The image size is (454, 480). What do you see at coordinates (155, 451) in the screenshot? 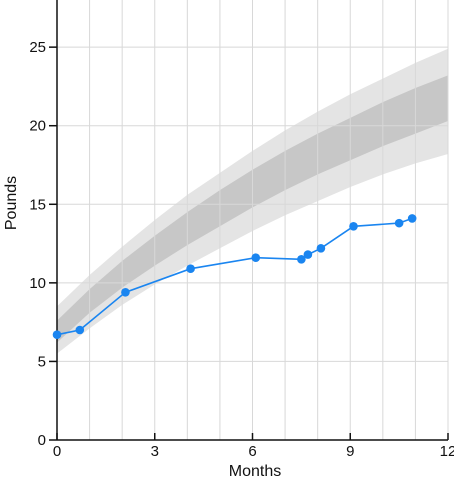
I see `x-tick-label: 3` at bounding box center [155, 451].